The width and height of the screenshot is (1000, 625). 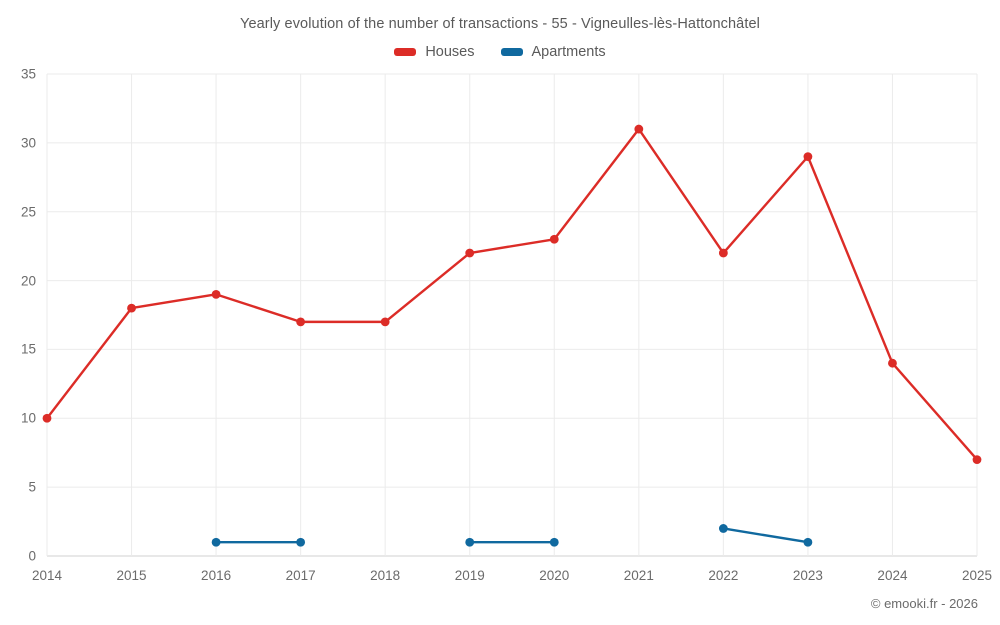 I want to click on series-line-apartments, so click(x=766, y=535).